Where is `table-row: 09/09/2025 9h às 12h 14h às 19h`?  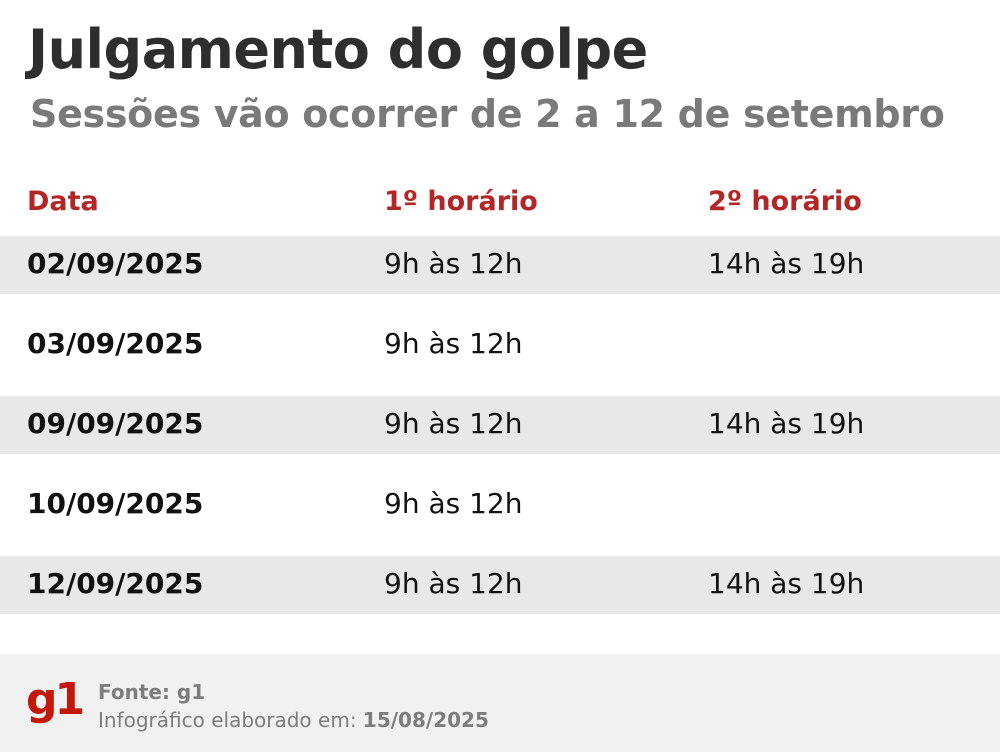
table-row: 09/09/2025 9h às 12h 14h às 19h is located at coordinates (500, 436).